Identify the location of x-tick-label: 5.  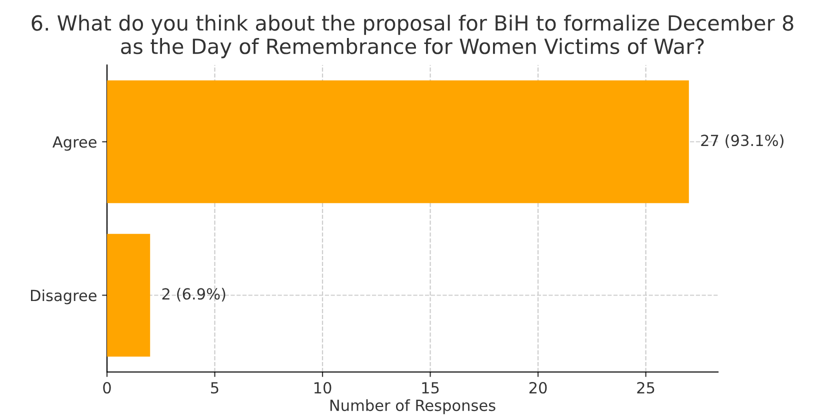
(214, 388).